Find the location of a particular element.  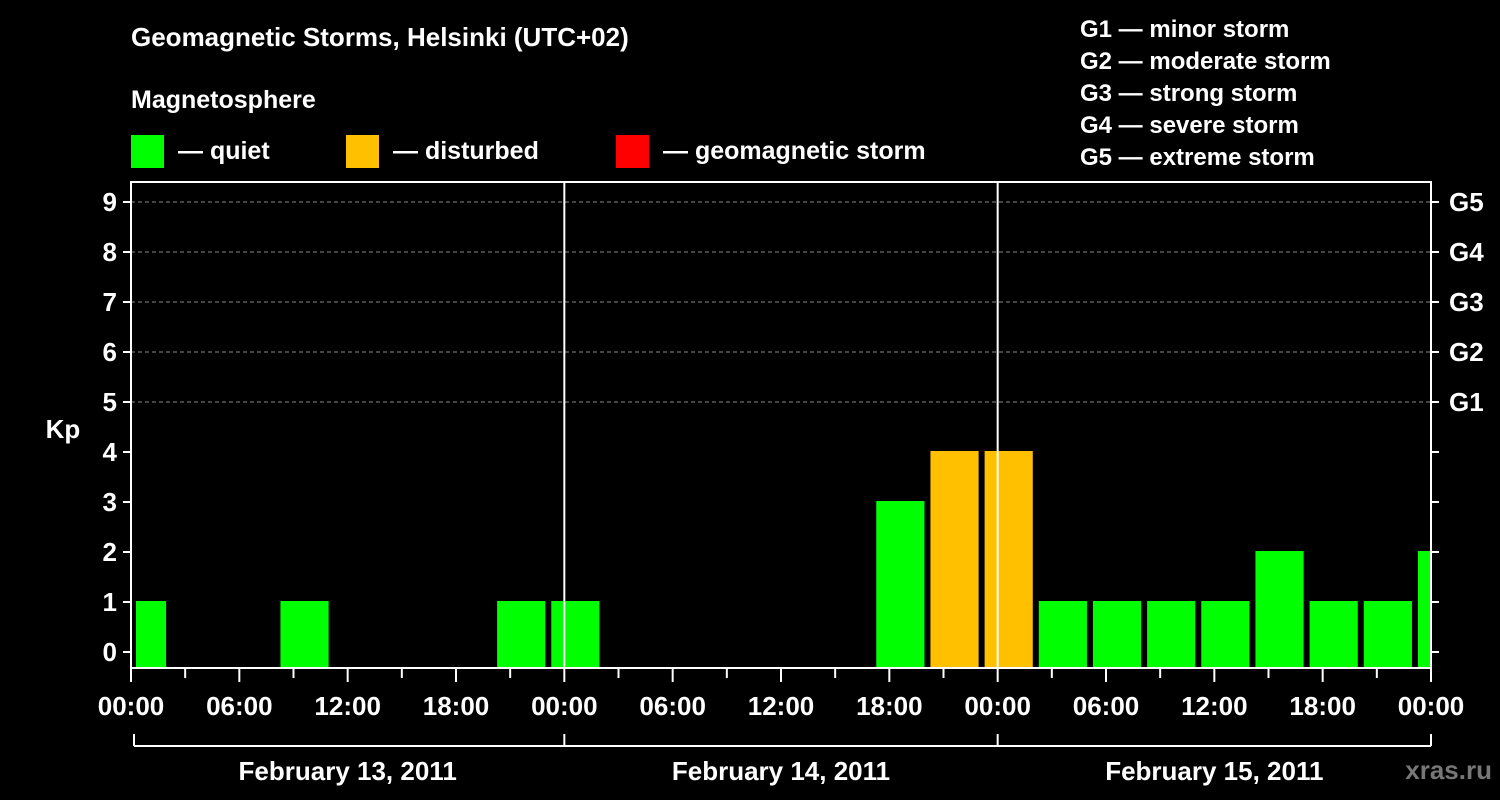

y-axis-label: Kp is located at coordinates (63, 429).